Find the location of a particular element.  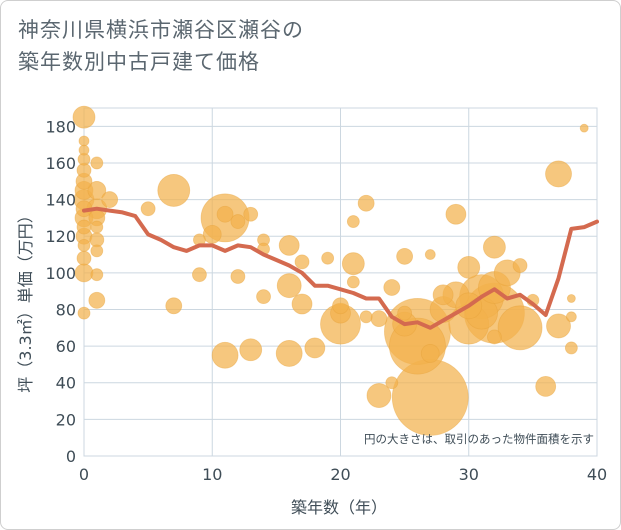

y-tick-label: 100 is located at coordinates (60, 273).